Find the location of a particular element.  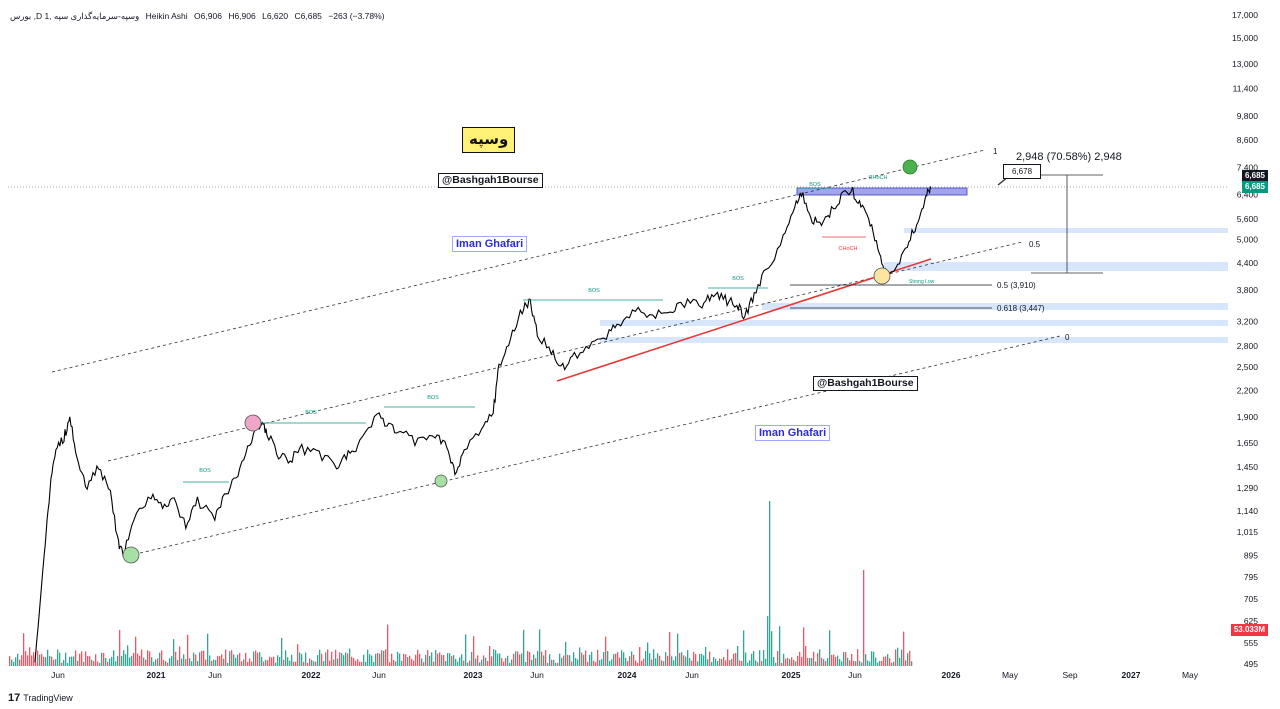

y-tick-label: 8,600 is located at coordinates (1248, 140).